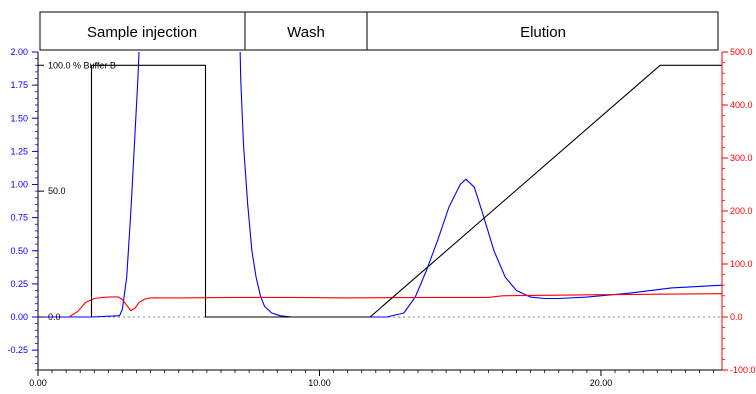  Describe the element at coordinates (741, 211) in the screenshot. I see `right-axis-tick-label: 200.0` at that location.